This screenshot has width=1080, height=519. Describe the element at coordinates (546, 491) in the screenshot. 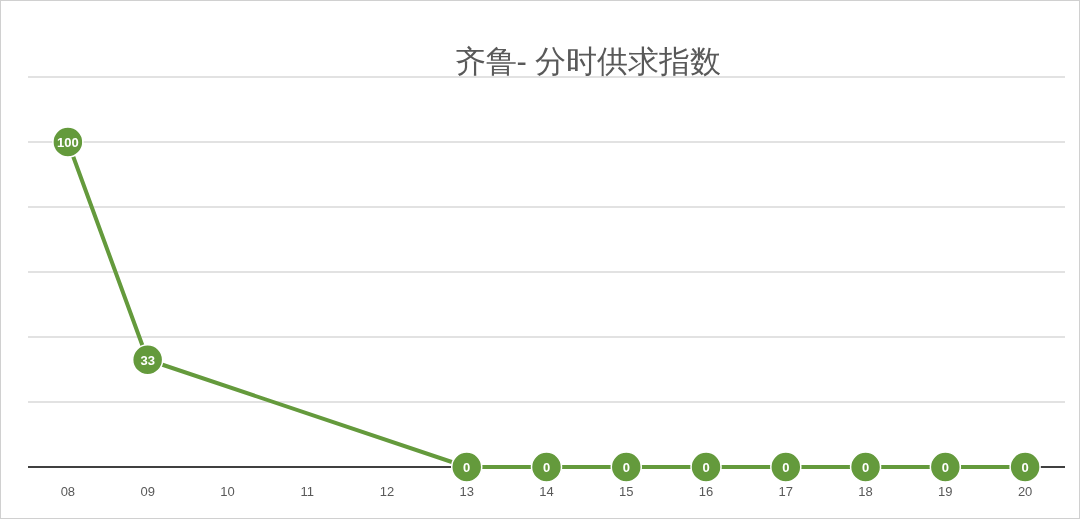

I see `x-tick-label: 14` at that location.